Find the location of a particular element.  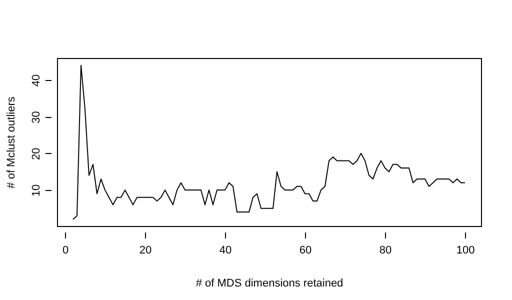

x-tick-label: 20 is located at coordinates (145, 250).